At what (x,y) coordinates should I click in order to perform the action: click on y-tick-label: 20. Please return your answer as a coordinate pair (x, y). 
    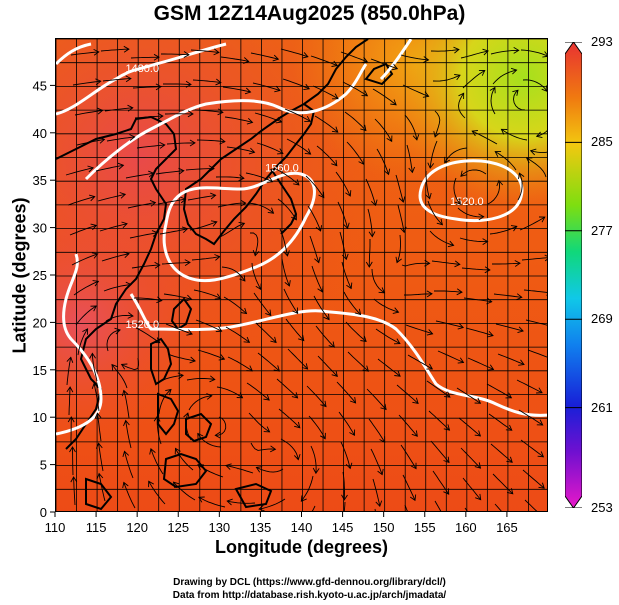
    Looking at the image, I should click on (40, 322).